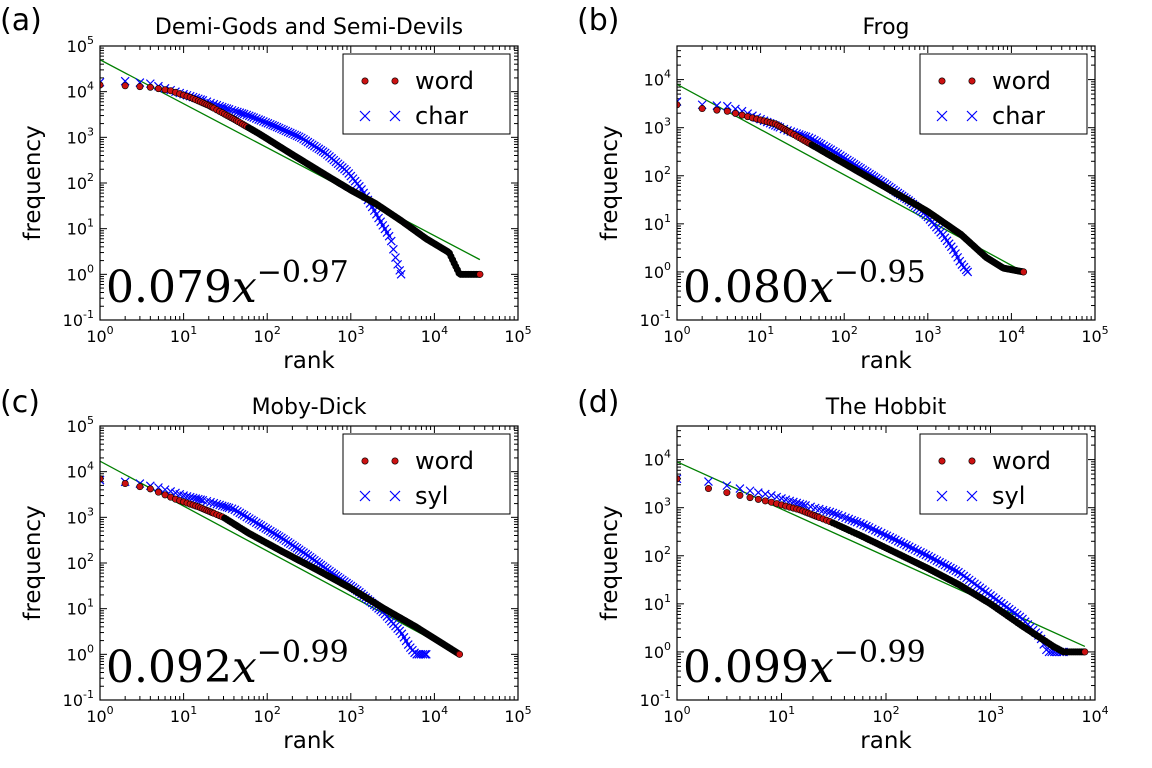 This screenshot has width=1152, height=768. I want to click on y-tick-label: 10⁻¹, so click(78, 319).